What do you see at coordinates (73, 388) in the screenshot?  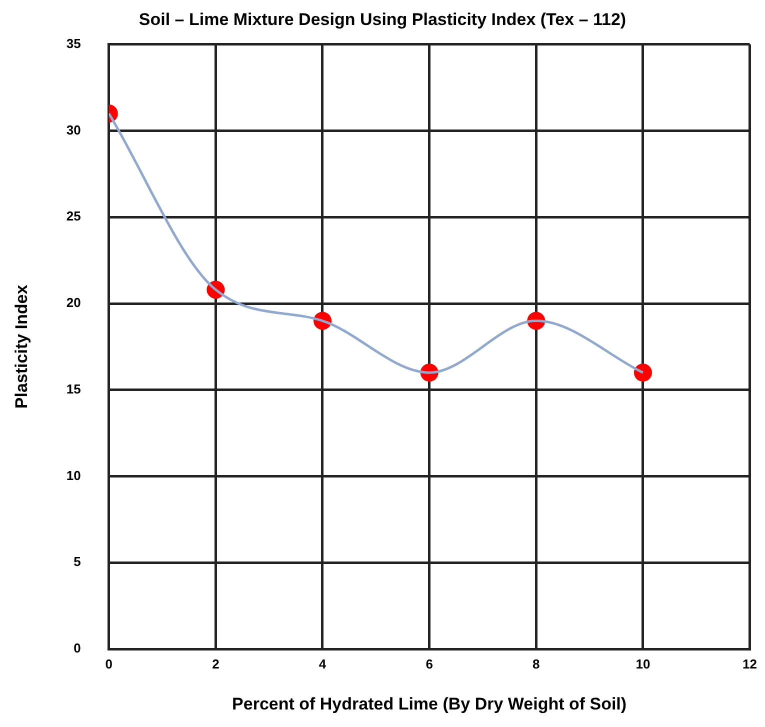 I see `y-tick-label: 15` at bounding box center [73, 388].